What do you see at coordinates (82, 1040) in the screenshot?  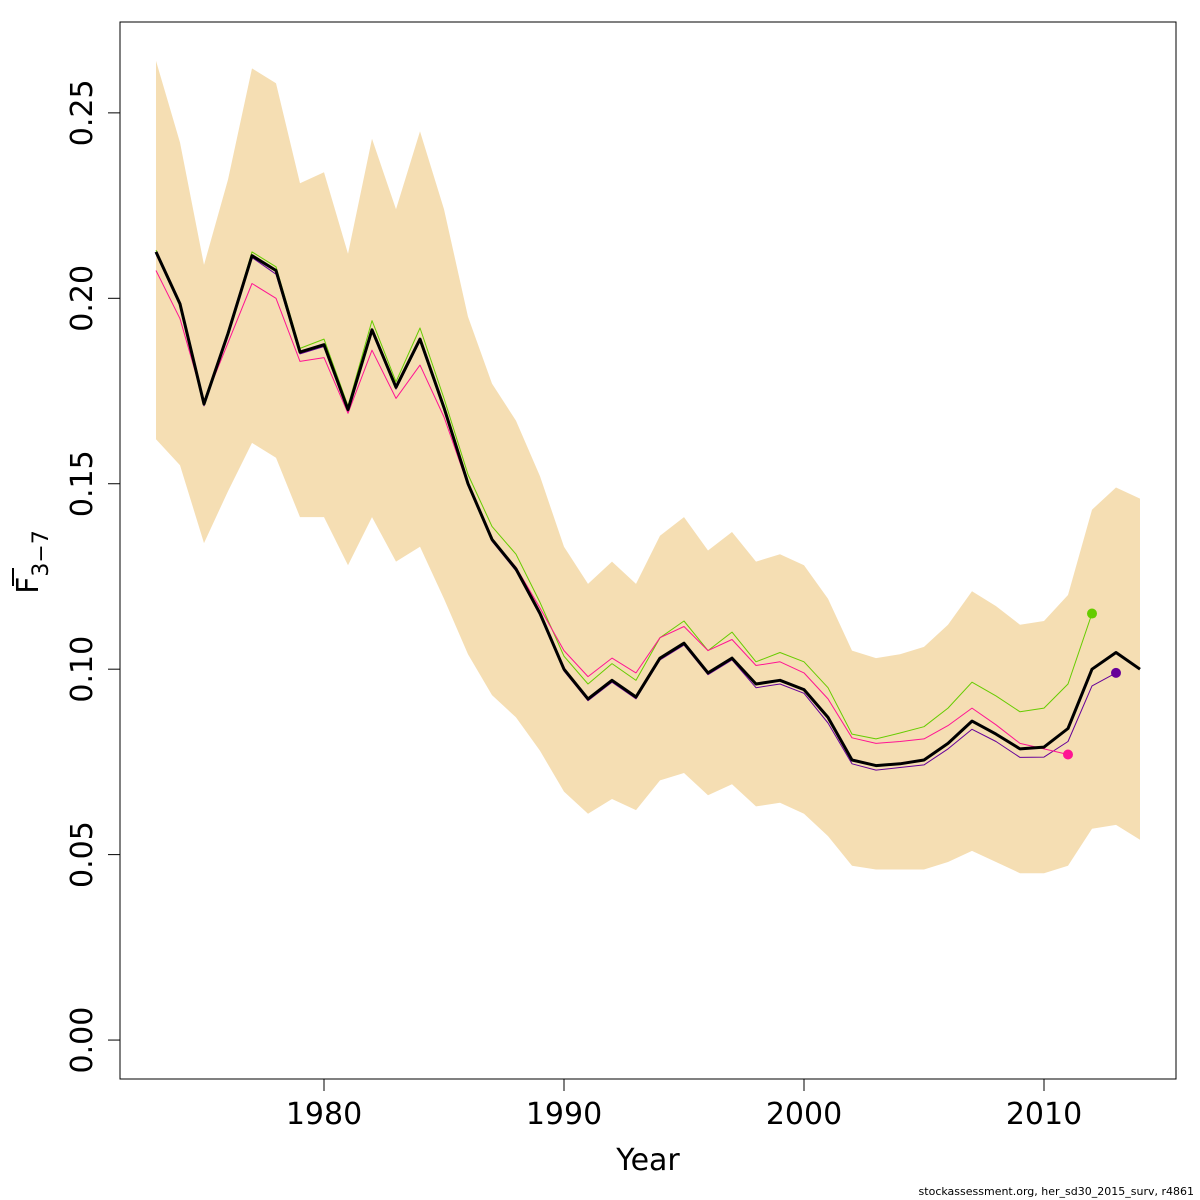 I see `y-tick-label: 0.00` at bounding box center [82, 1040].